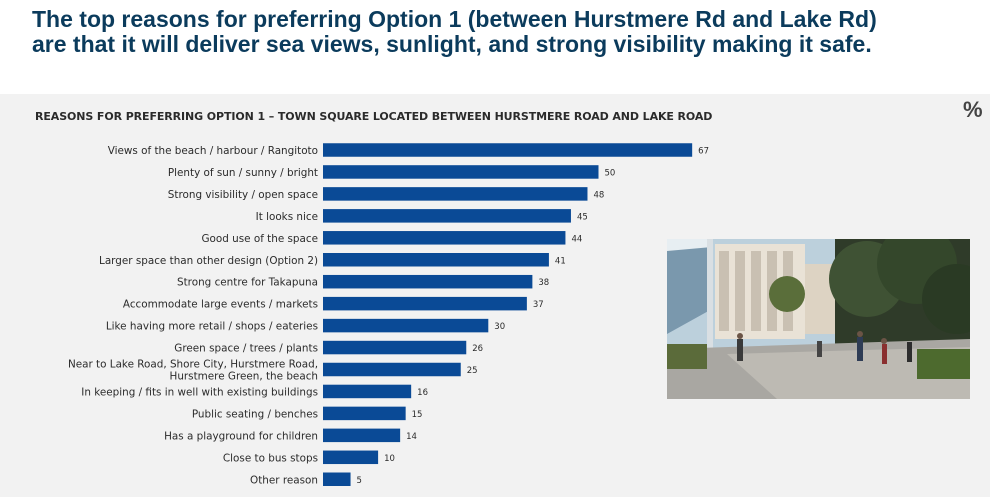  I want to click on category-label: Good use of the space, so click(259, 239).